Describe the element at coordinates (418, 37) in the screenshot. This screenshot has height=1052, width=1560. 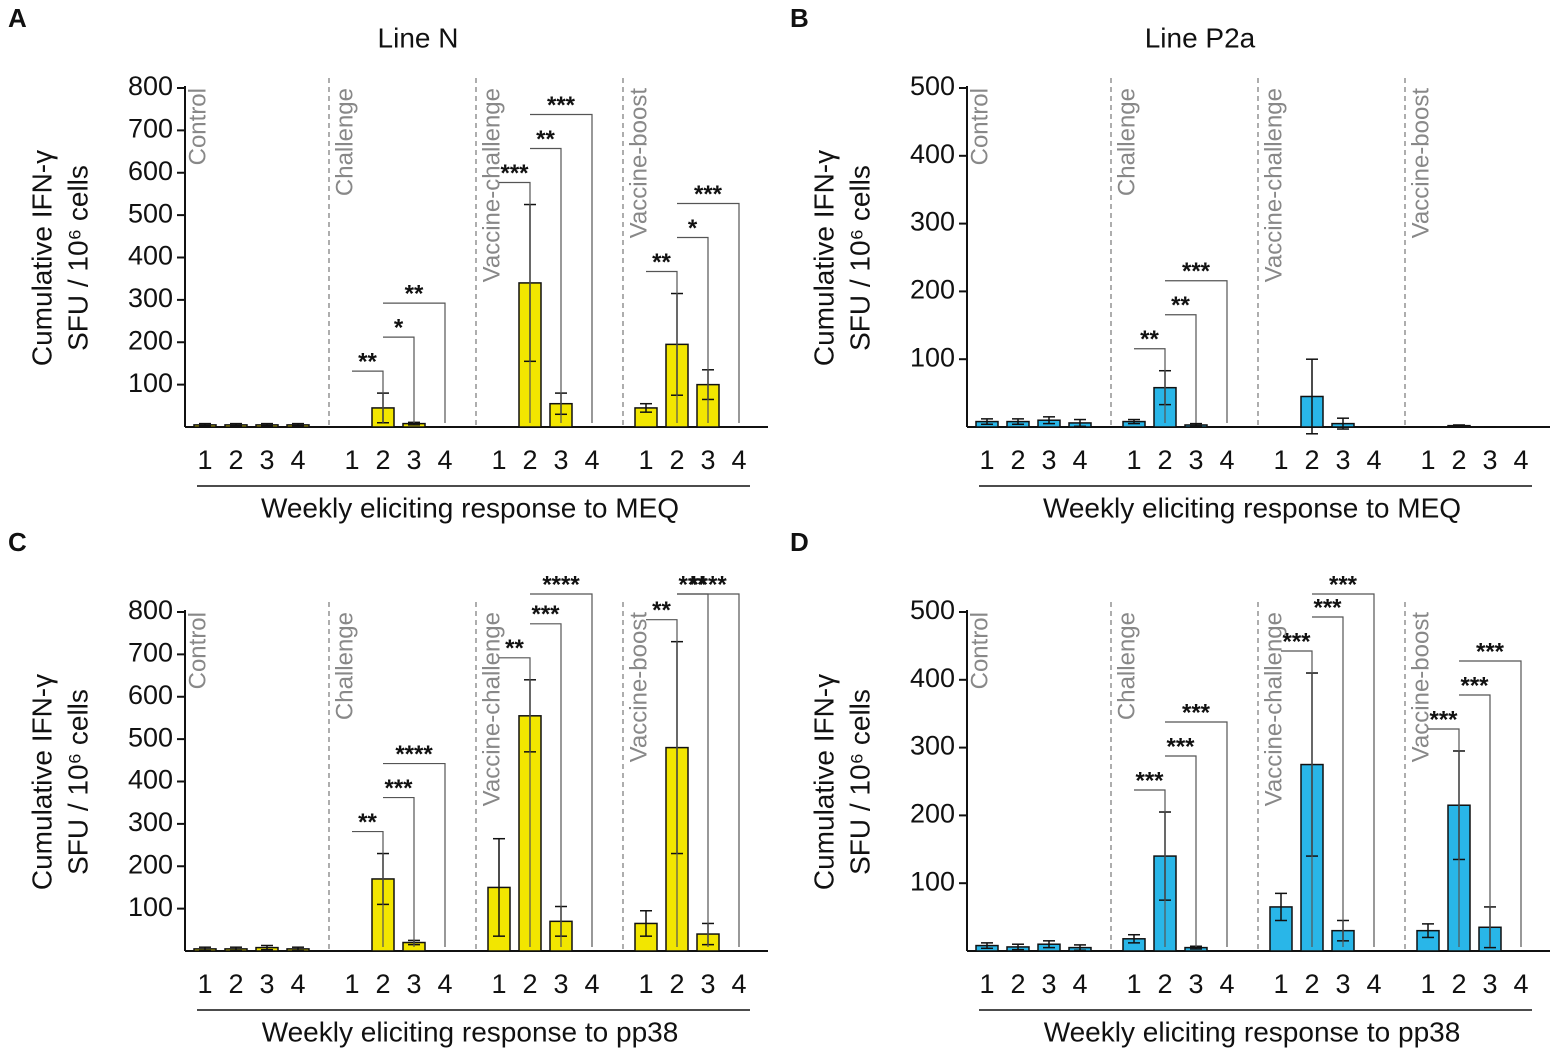
I see `chart-title: Line N` at that location.